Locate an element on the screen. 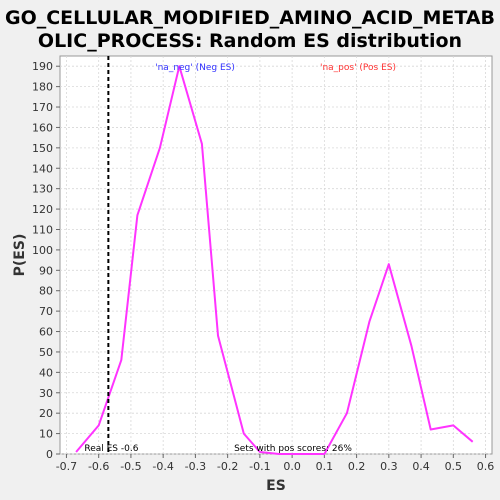 The height and width of the screenshot is (500, 500). real-es-label: Real ES -0.6 is located at coordinates (111, 449).